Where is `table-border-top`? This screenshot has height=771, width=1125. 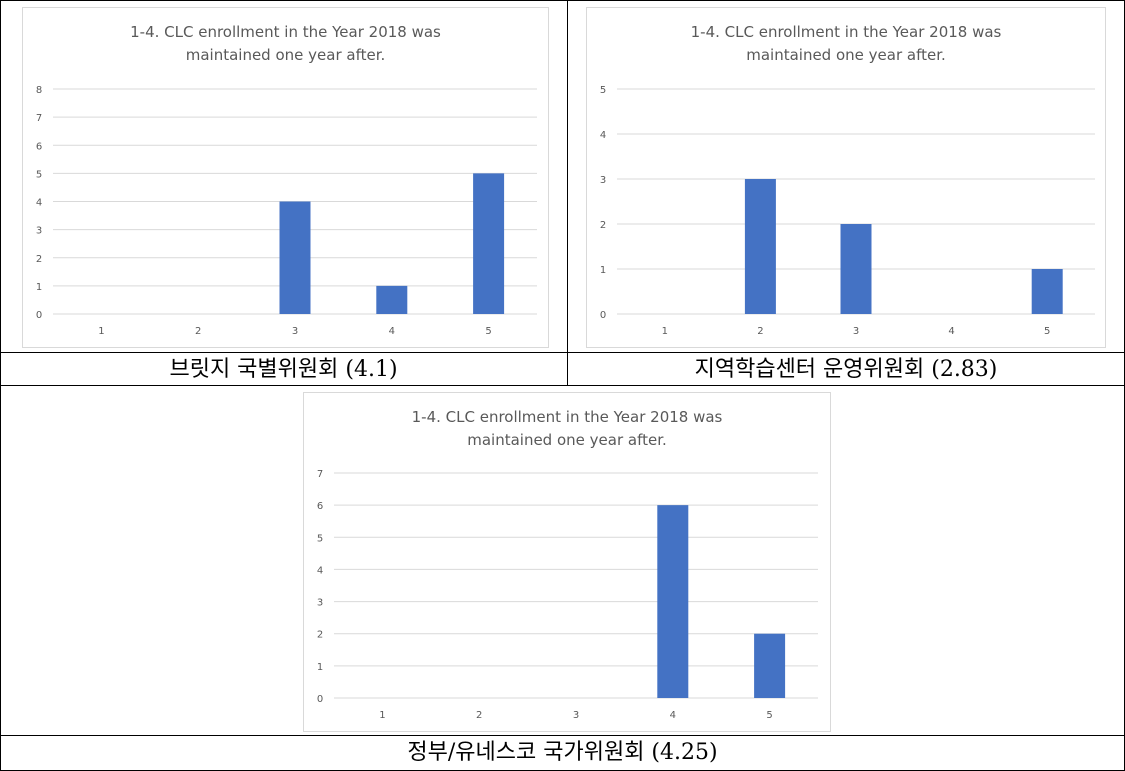 table-border-top is located at coordinates (562, 0).